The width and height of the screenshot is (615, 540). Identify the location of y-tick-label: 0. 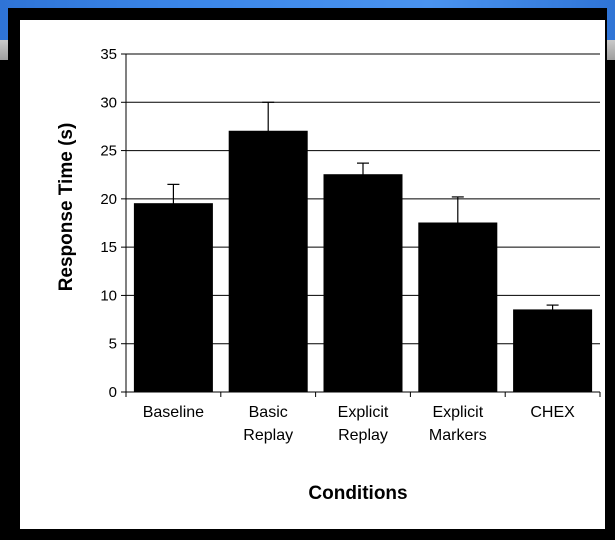
(113, 392).